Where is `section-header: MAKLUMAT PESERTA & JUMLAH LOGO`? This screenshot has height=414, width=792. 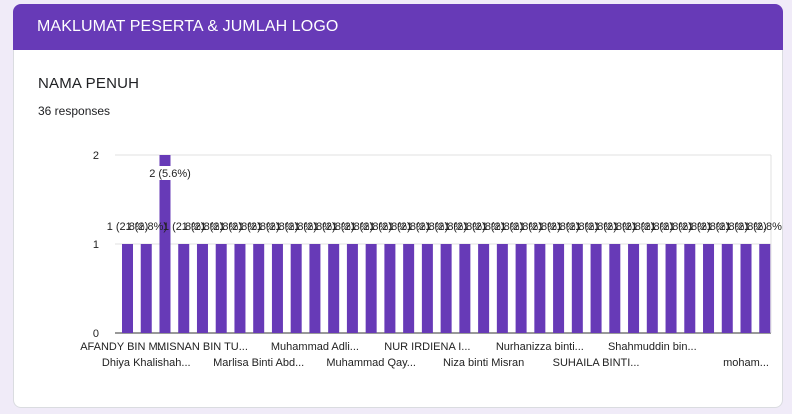
section-header: MAKLUMAT PESERTA & JUMLAH LOGO is located at coordinates (398, 27).